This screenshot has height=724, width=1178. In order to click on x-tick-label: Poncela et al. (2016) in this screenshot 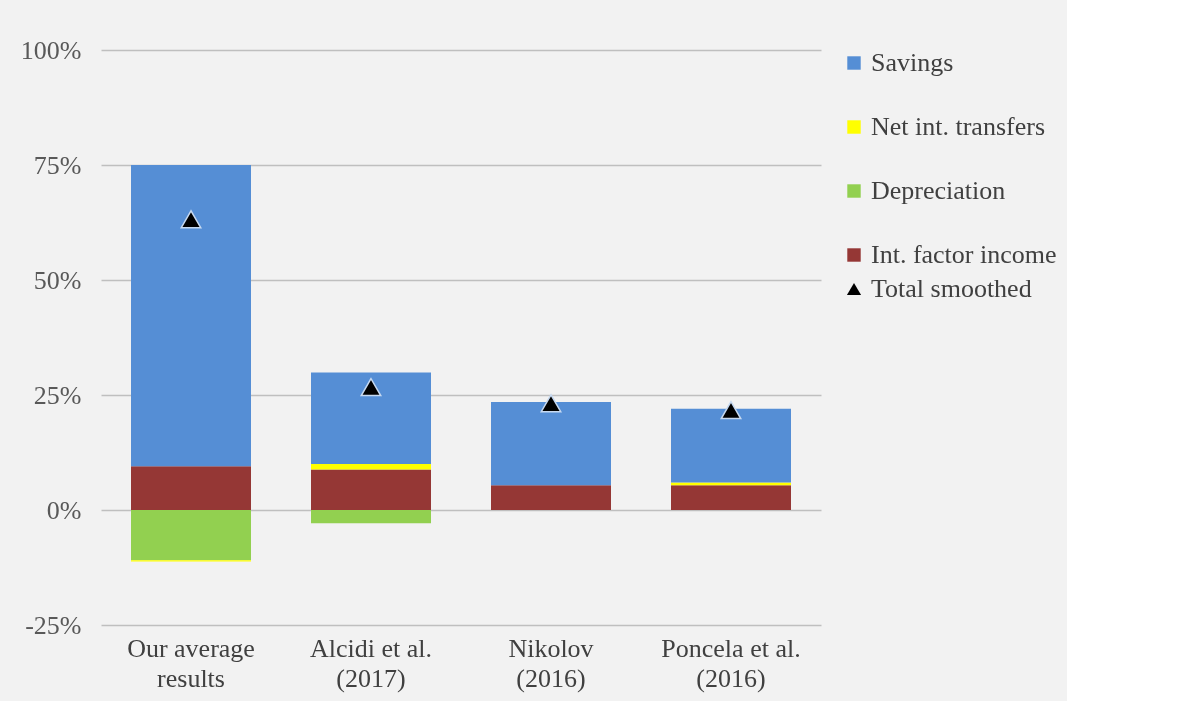, I will do `click(731, 663)`.